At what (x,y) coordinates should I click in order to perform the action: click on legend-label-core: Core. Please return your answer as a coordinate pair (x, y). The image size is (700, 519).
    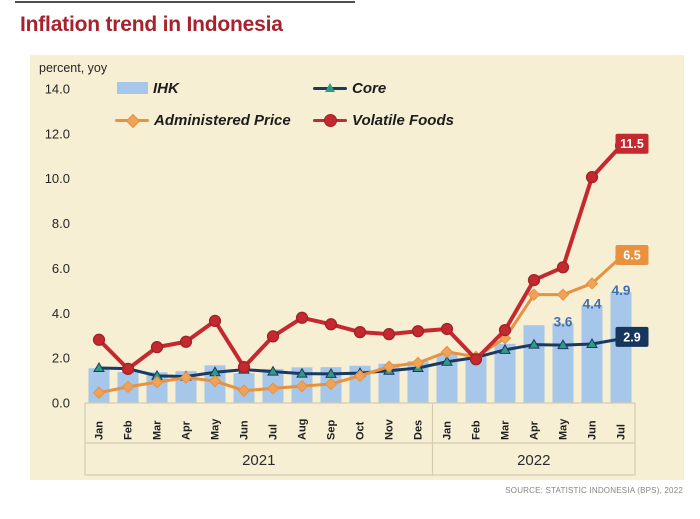
    Looking at the image, I should click on (369, 88).